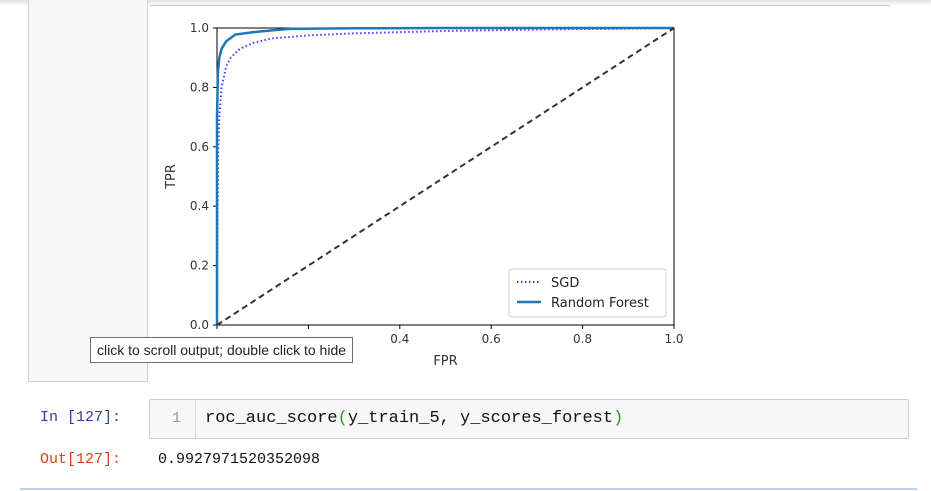  Describe the element at coordinates (600, 303) in the screenshot. I see `legend-entry: Random Forest` at that location.